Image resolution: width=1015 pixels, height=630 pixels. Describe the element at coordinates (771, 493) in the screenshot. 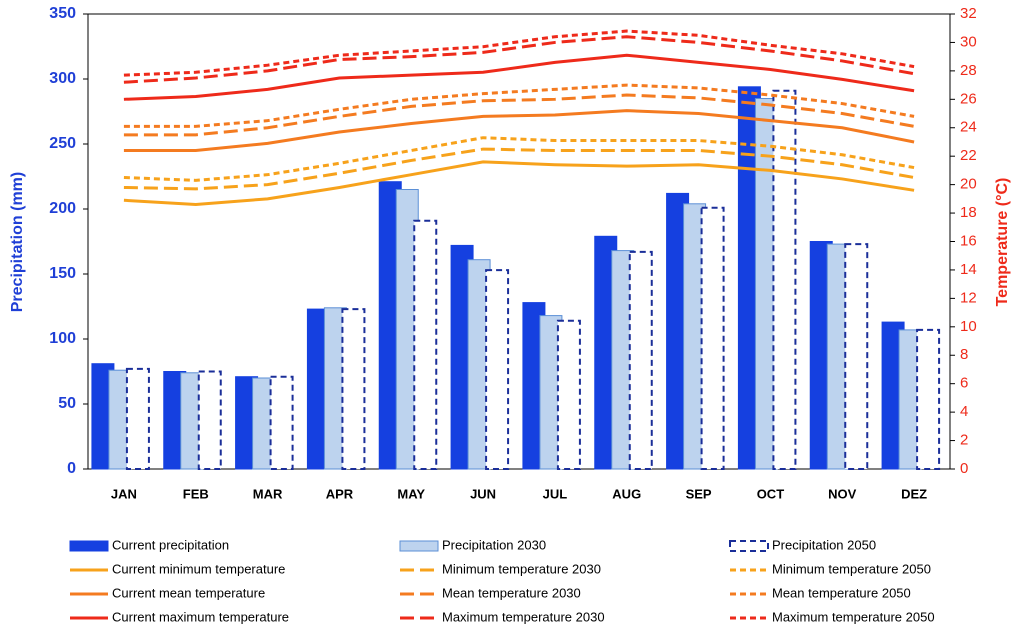

I see `x-tick-label: OCT` at that location.